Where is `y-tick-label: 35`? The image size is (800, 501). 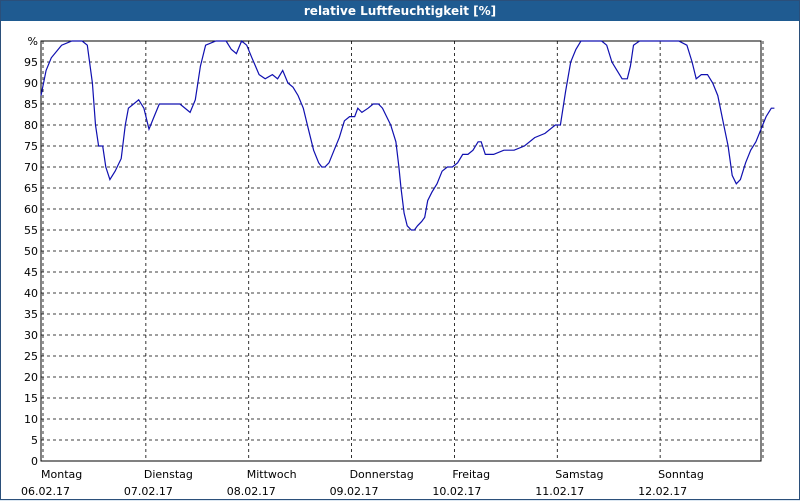
y-tick-label: 35 is located at coordinates (31, 314).